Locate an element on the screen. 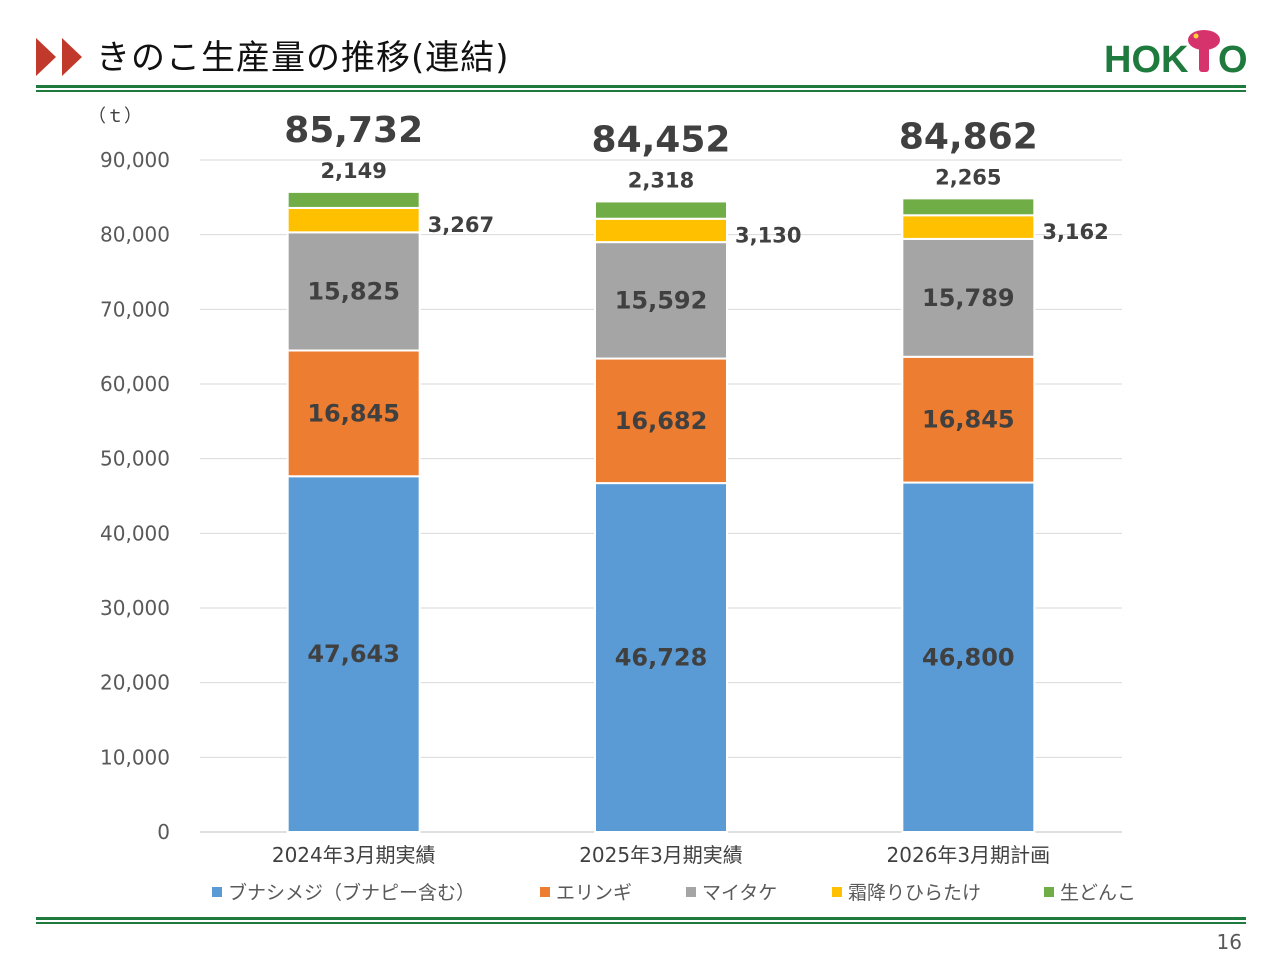 This screenshot has width=1280, height=960. legend-label: エリンギ is located at coordinates (594, 893).